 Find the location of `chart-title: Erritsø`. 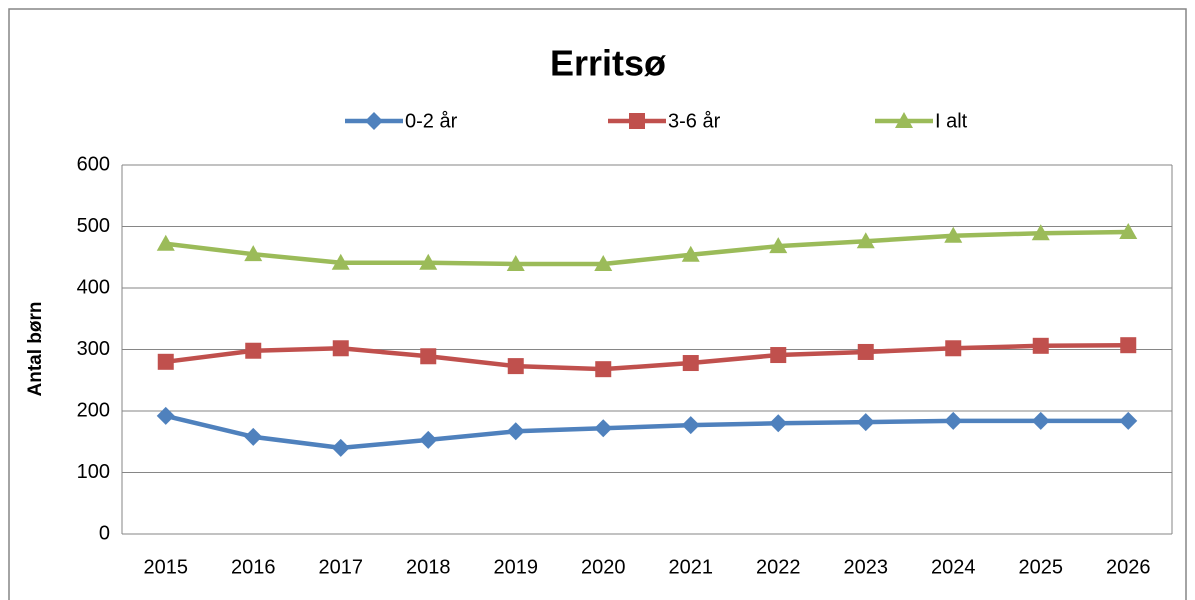

chart-title: Erritsø is located at coordinates (608, 63).